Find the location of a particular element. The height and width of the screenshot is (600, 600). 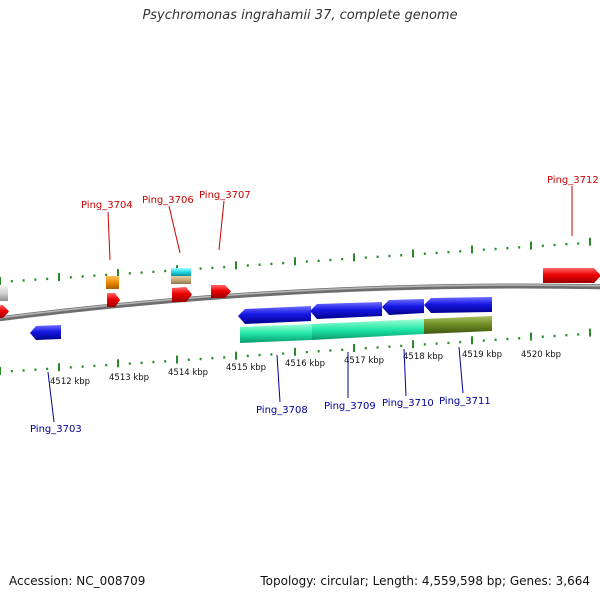

tick-label: 4517 kbp is located at coordinates (364, 361).